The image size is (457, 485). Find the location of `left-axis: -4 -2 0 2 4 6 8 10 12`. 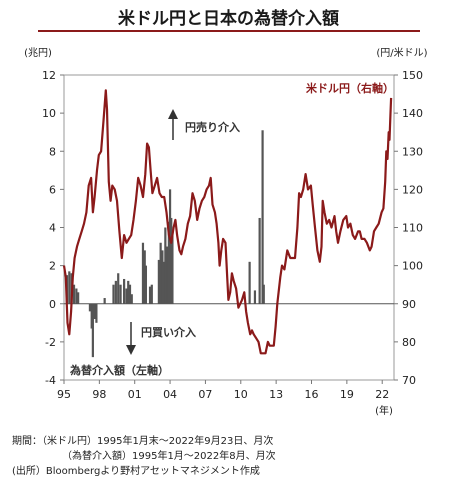

left-axis: -4 -2 0 2 4 6 8 10 12 is located at coordinates (53, 228).